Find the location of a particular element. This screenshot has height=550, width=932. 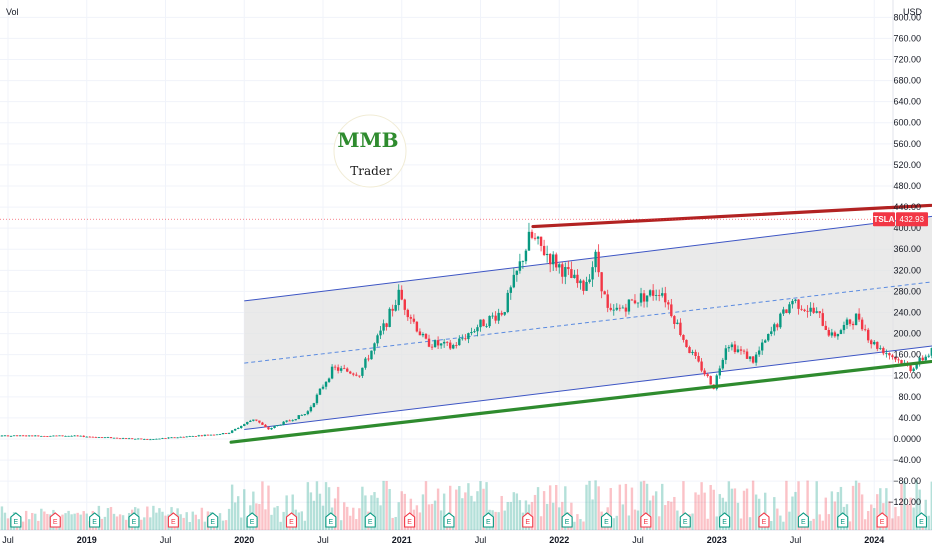

indicator-label: Vol is located at coordinates (12, 12).